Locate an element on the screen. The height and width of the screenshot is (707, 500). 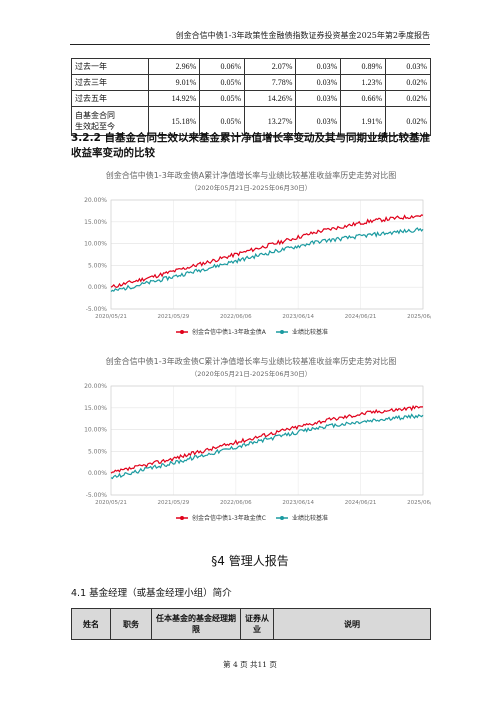
table-cell: 0.66% is located at coordinates (363, 98).